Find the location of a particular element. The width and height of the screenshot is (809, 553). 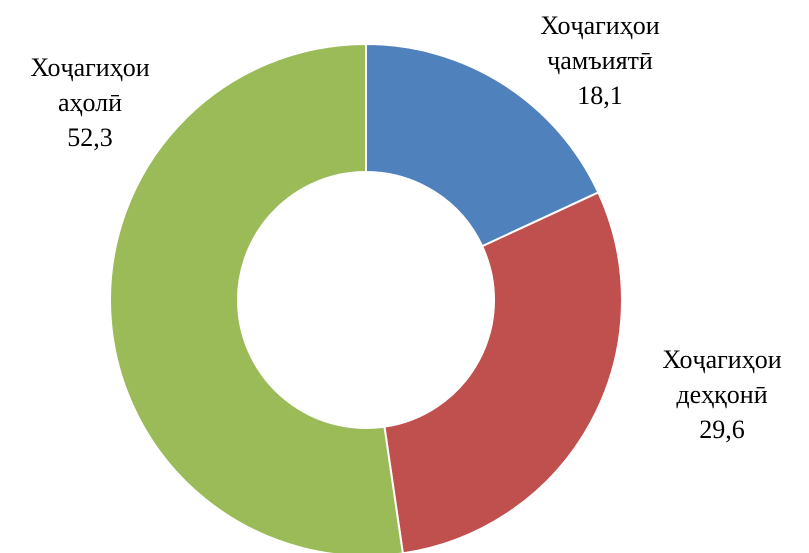

slice-category-label: Хоҷагиҳои аҳолӣ is located at coordinates (90, 85).